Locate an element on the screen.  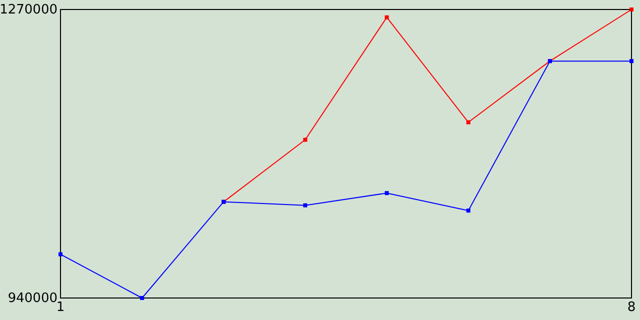
x-tick-label: 1 is located at coordinates (60, 308).